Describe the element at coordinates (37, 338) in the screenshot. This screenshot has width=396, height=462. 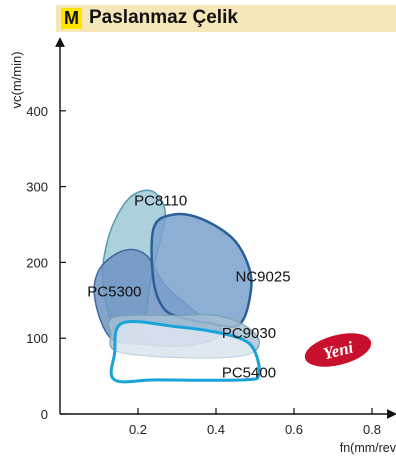
I see `y-tick-label: 100` at that location.